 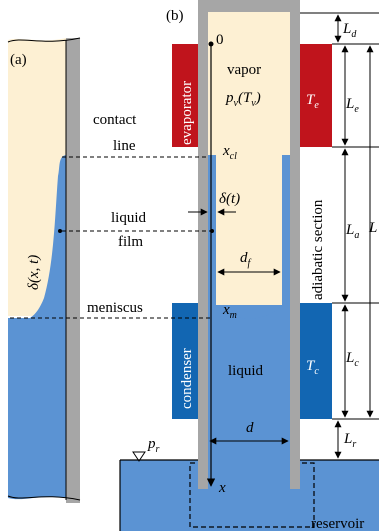 I want to click on xm-label: xm, so click(x=229, y=311).